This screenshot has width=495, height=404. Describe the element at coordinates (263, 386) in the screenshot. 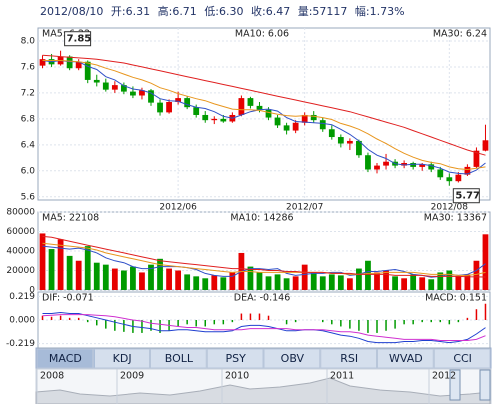

I see `overview` at that location.